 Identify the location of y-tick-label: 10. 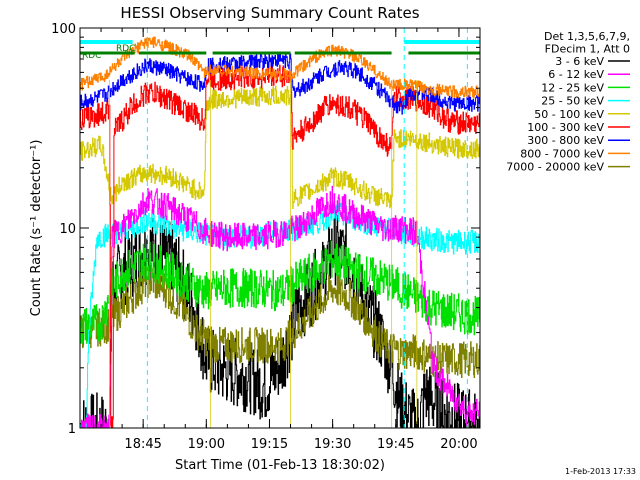
(67, 229).